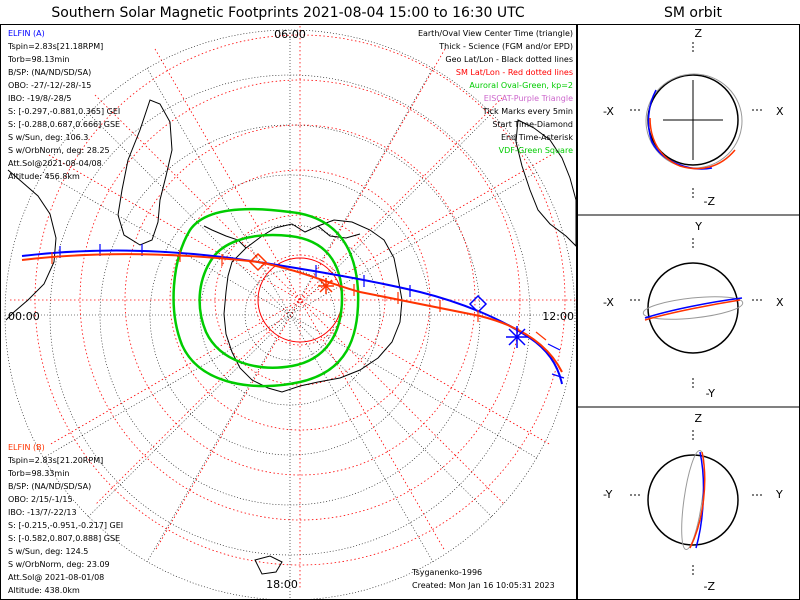 The height and width of the screenshot is (600, 800). Describe the element at coordinates (59, 564) in the screenshot. I see `probe-b-line: S w/OrbNorm, deg: 23.09` at that location.